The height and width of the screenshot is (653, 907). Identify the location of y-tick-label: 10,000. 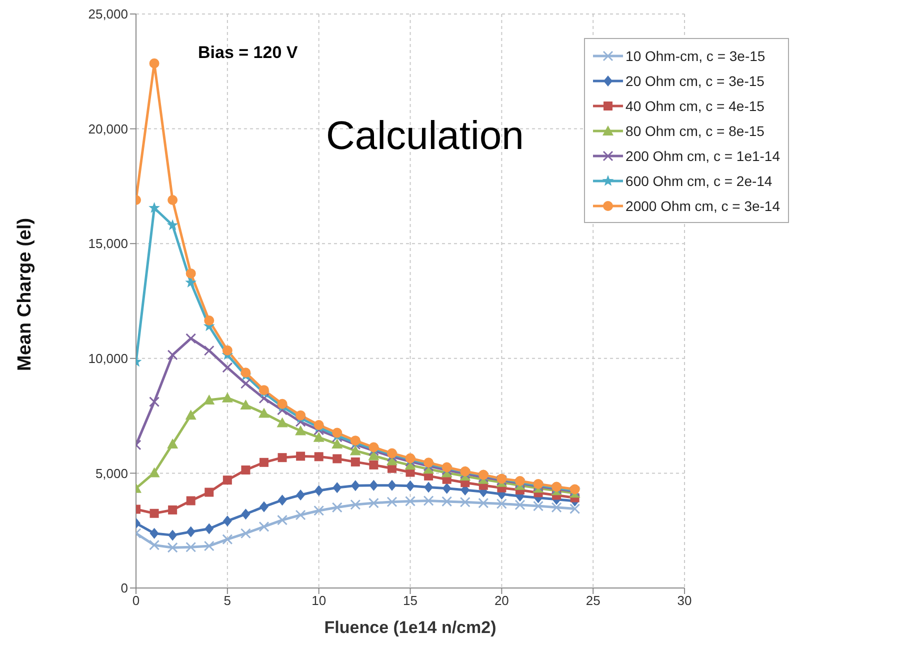
(108, 358).